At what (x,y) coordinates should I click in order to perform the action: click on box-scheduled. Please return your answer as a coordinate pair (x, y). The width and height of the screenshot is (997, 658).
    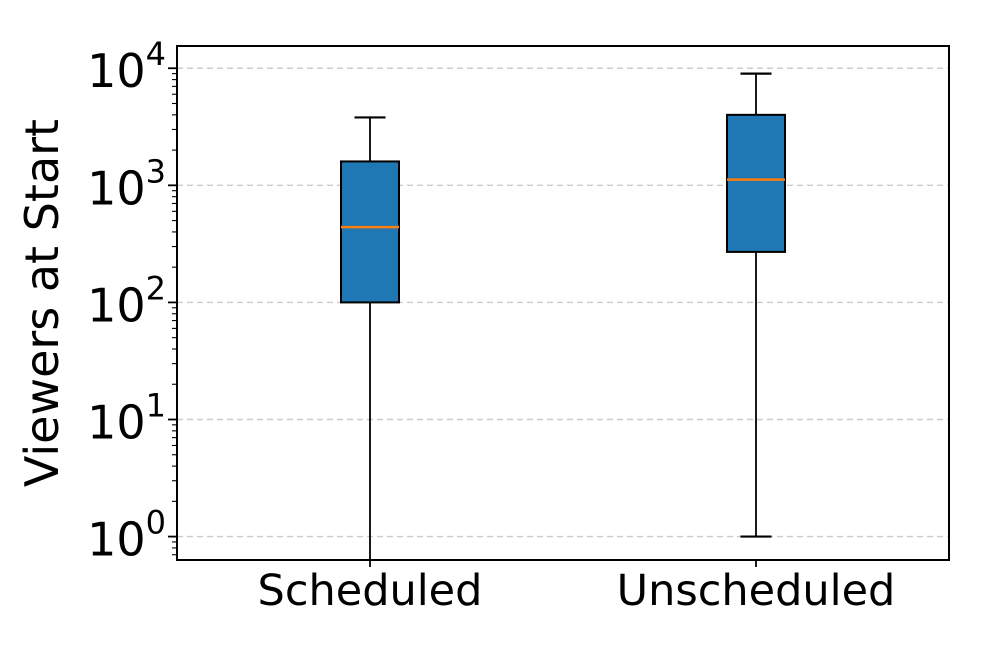
    Looking at the image, I should click on (370, 232).